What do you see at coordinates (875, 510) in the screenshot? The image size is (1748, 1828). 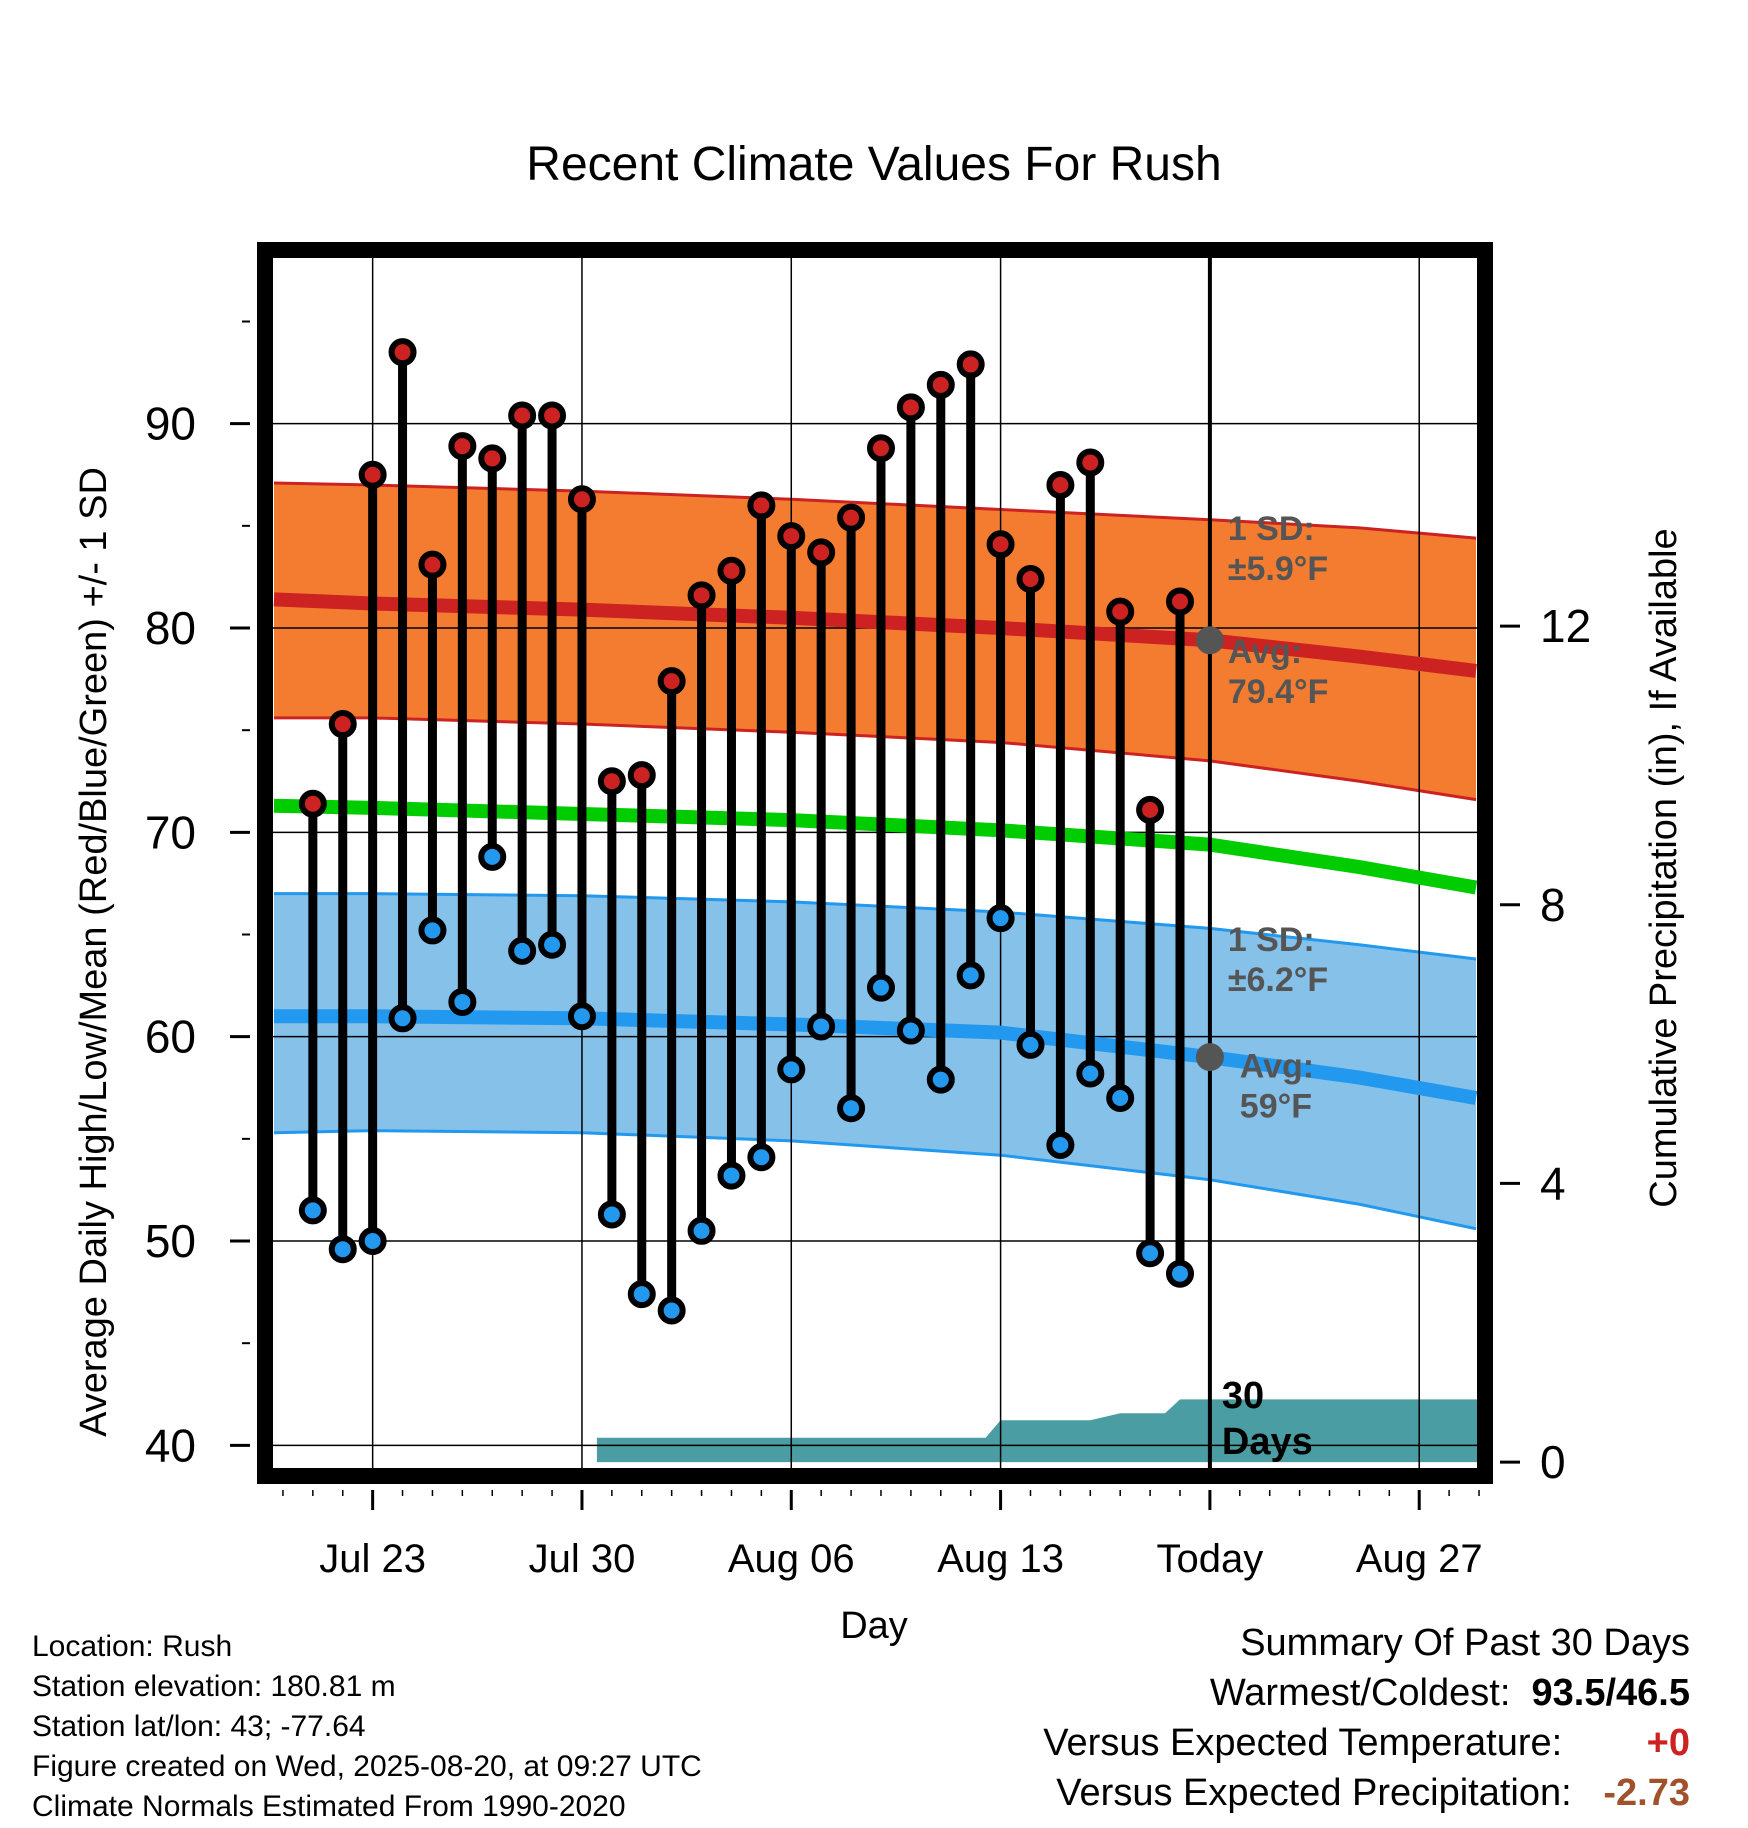 I see `high-sd-upper-line` at bounding box center [875, 510].